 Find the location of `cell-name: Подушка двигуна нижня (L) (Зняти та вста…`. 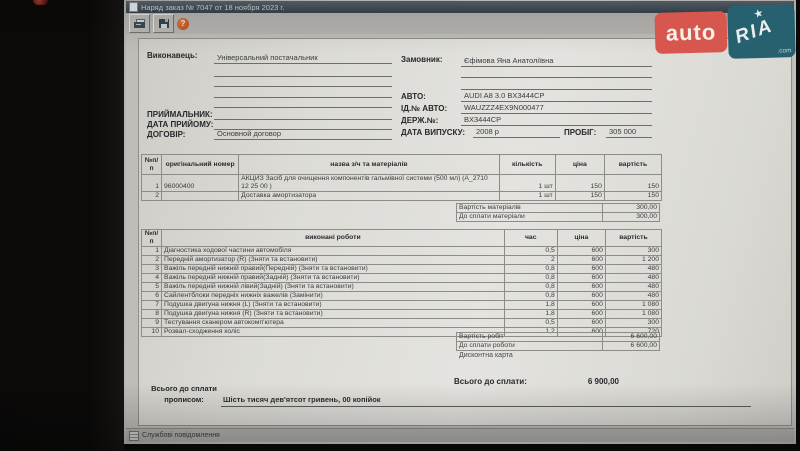

cell-name: Подушка двигуна нижня (L) (Зняти та вста… is located at coordinates (333, 304).